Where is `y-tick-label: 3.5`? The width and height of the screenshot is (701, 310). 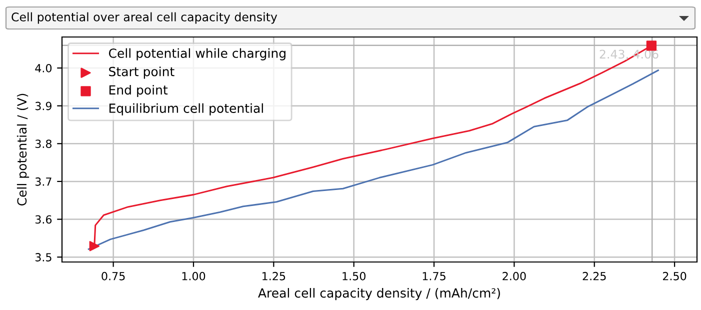
y-tick-label: 3.5 is located at coordinates (43, 257).